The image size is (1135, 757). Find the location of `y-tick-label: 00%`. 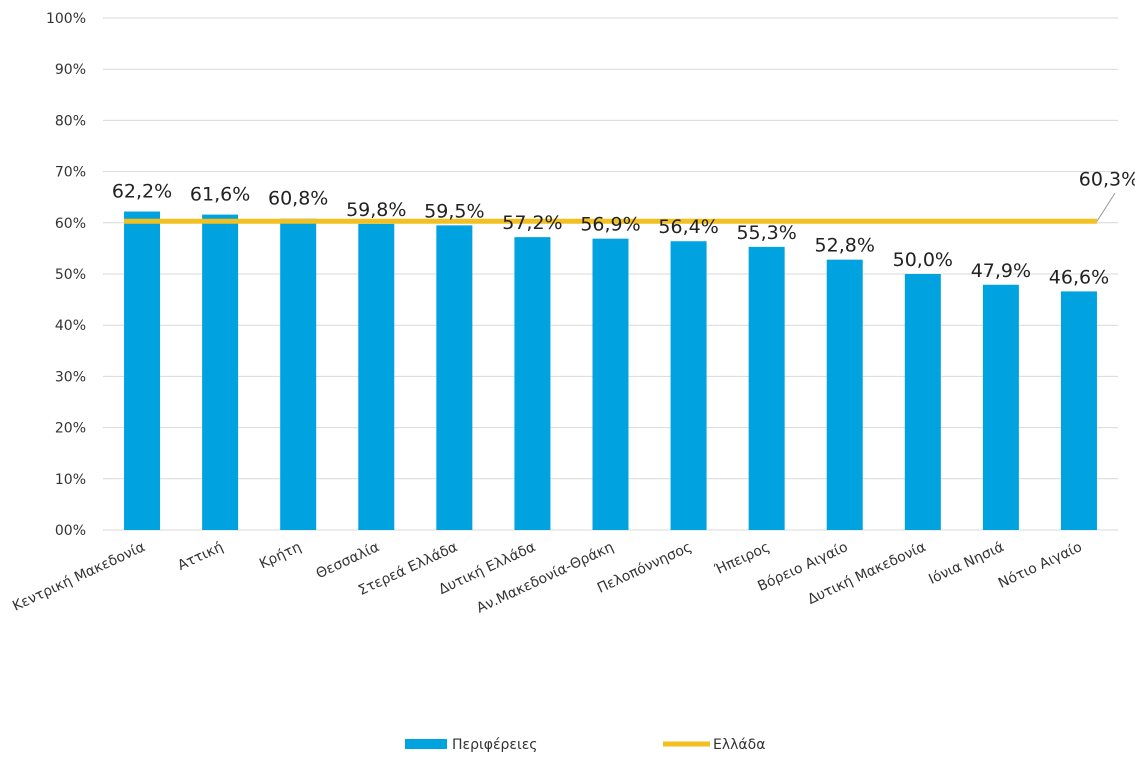

y-tick-label: 00% is located at coordinates (70, 531).